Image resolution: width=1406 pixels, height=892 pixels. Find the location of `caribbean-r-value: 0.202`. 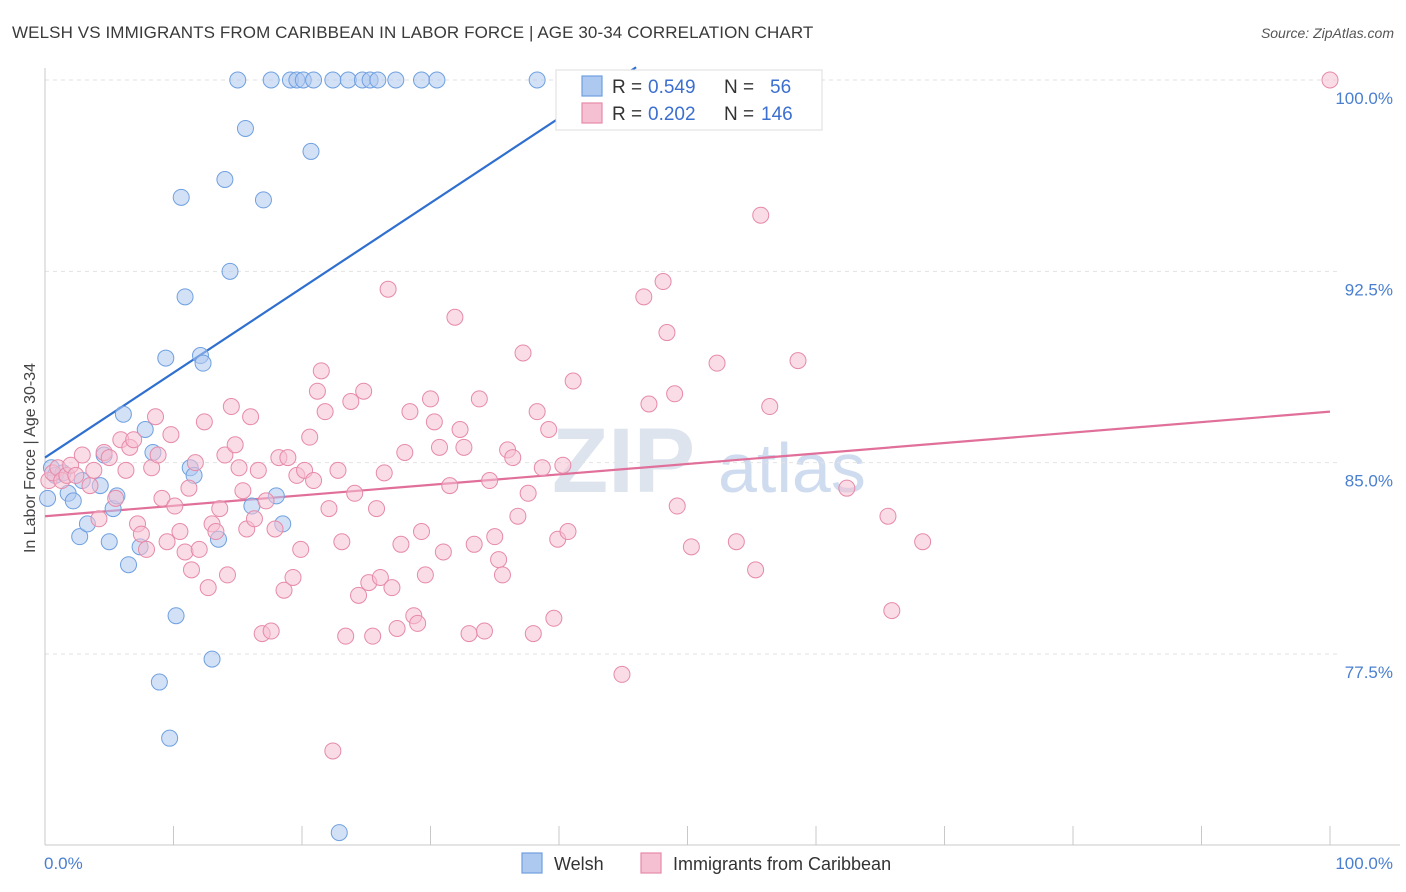

caribbean-r-value: 0.202 is located at coordinates (672, 114).